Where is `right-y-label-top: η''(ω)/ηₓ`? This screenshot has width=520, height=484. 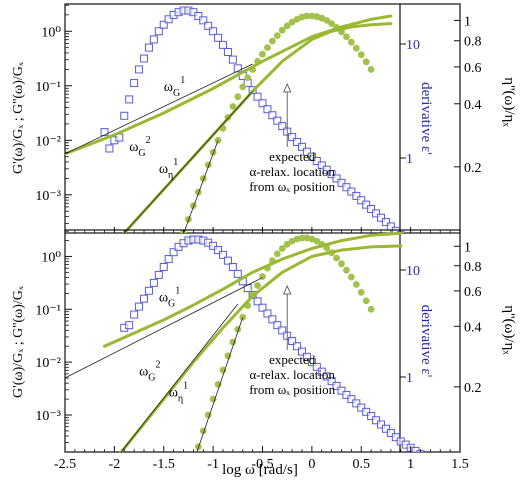 right-y-label-top: η''(ω)/ηₓ is located at coordinates (509, 102).